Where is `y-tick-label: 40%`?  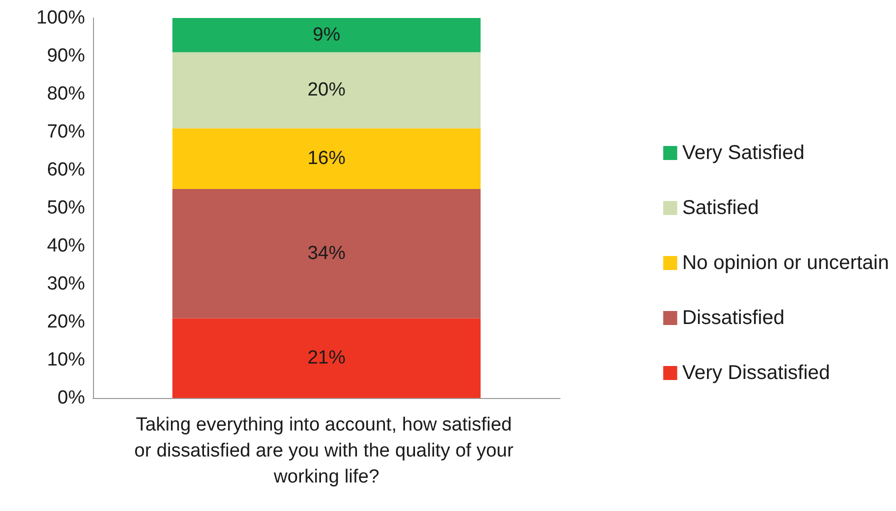
y-tick-label: 40% is located at coordinates (66, 246).